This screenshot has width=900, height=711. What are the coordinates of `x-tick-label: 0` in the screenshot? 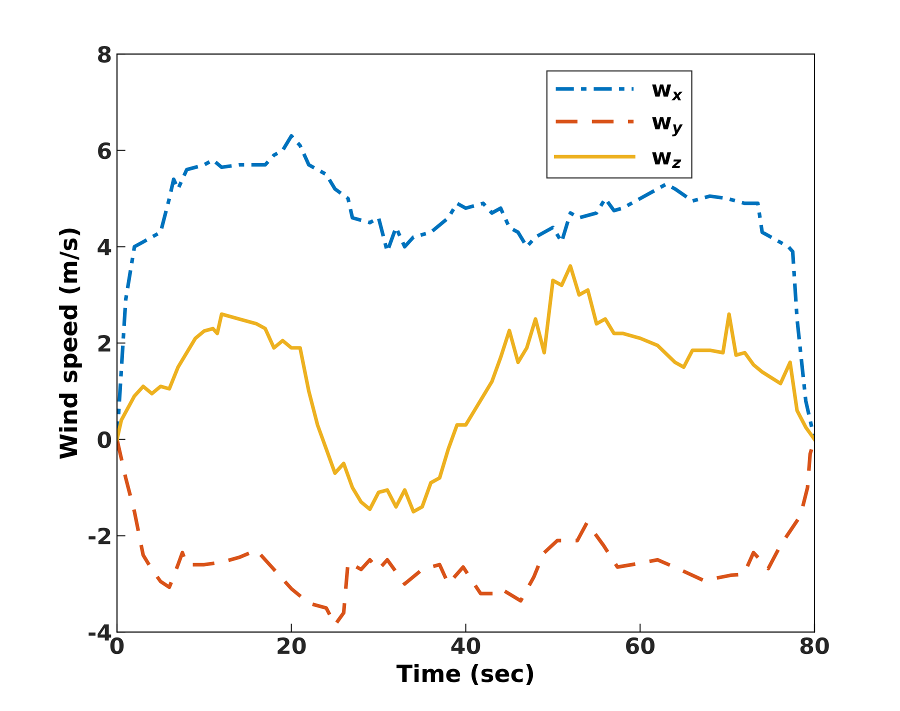 It's located at (117, 645).